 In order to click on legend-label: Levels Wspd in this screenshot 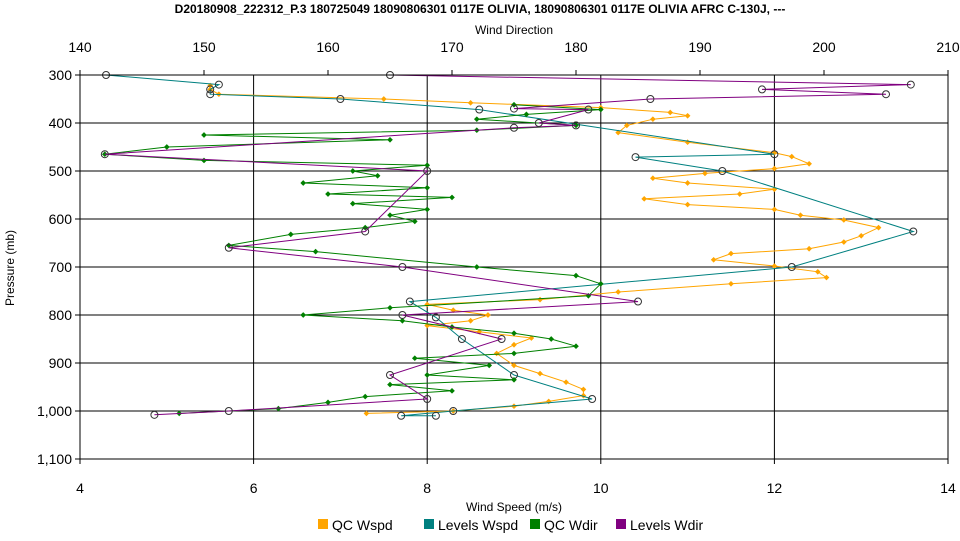, I will do `click(478, 525)`.